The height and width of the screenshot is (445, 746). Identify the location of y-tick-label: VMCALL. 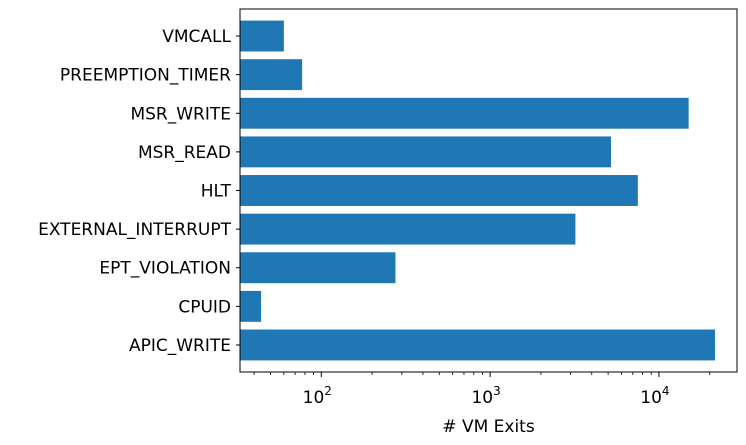
(196, 37).